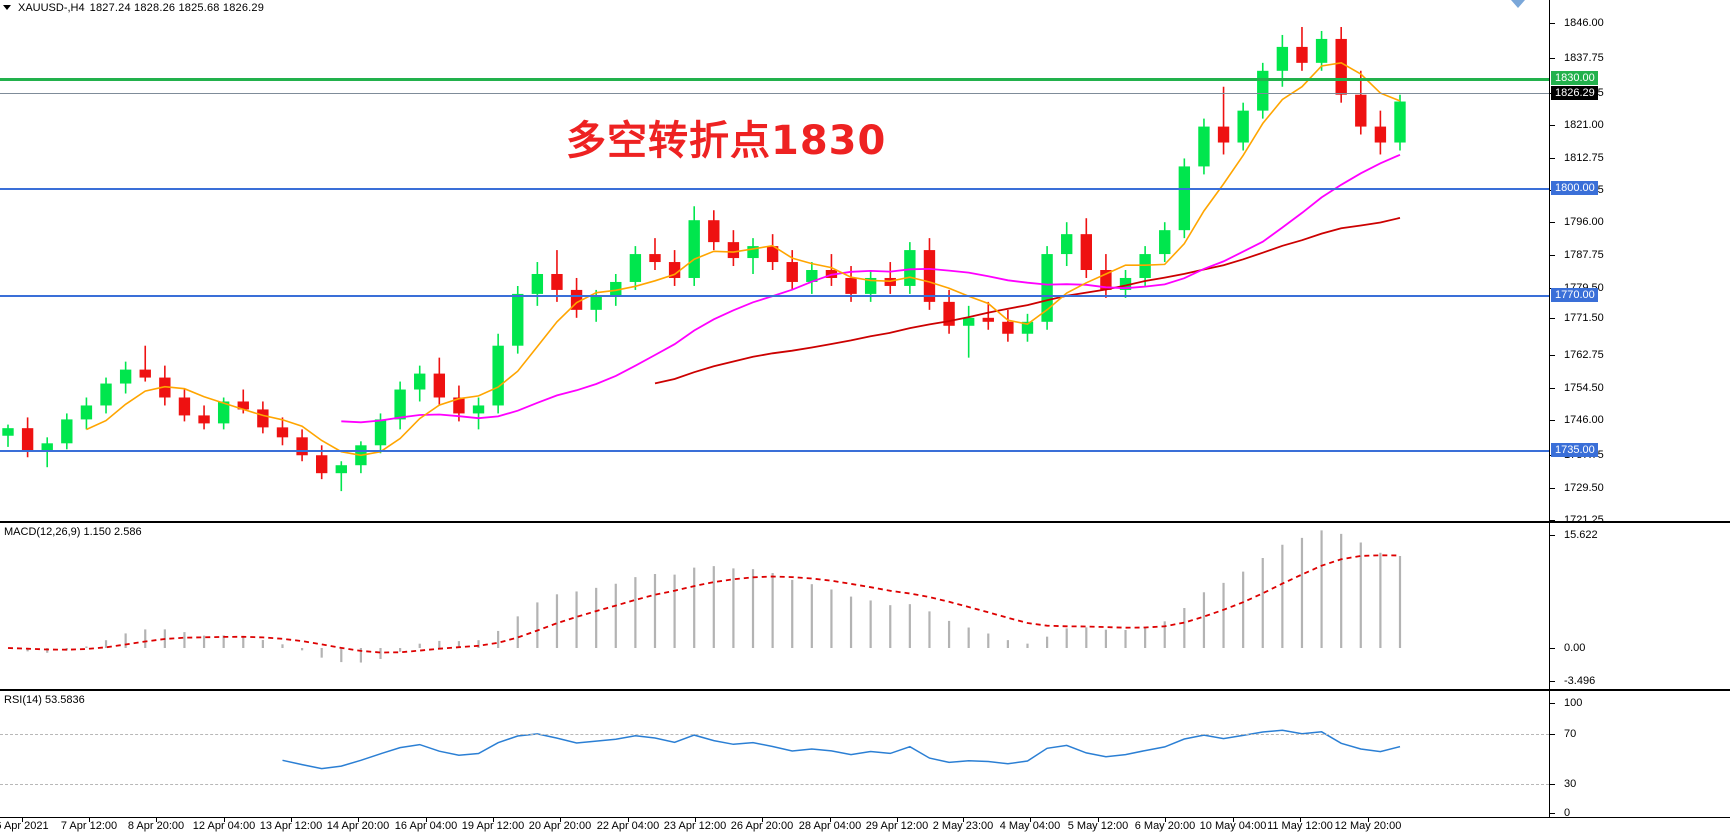 The image size is (1730, 839). Describe the element at coordinates (1584, 222) in the screenshot. I see `price-axis-tick-label: 1796.00` at that location.